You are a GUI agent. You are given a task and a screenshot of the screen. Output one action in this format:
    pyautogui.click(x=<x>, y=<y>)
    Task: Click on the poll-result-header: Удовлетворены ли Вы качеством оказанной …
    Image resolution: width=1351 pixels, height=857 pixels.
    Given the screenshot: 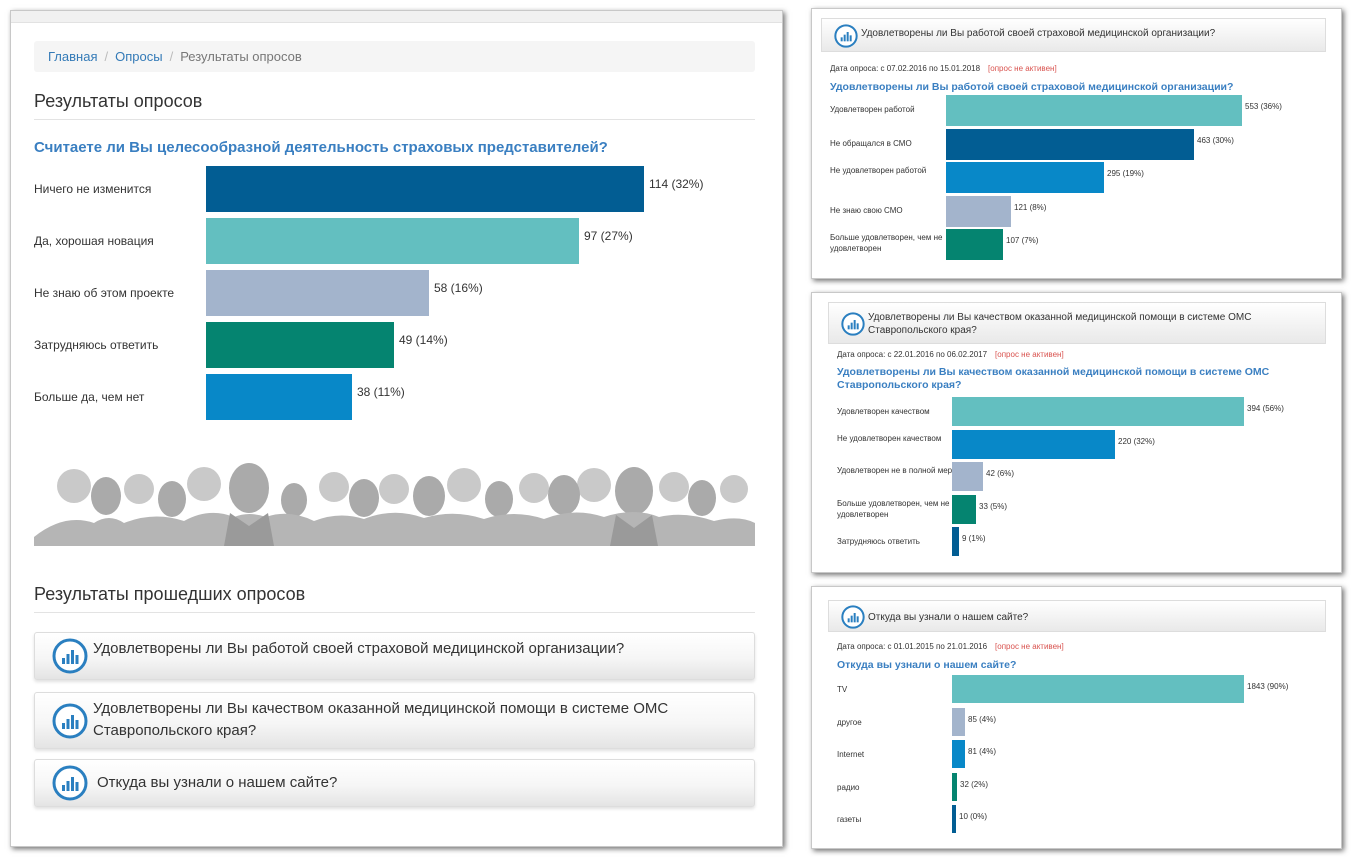 What is the action you would take?
    pyautogui.click(x=1077, y=323)
    